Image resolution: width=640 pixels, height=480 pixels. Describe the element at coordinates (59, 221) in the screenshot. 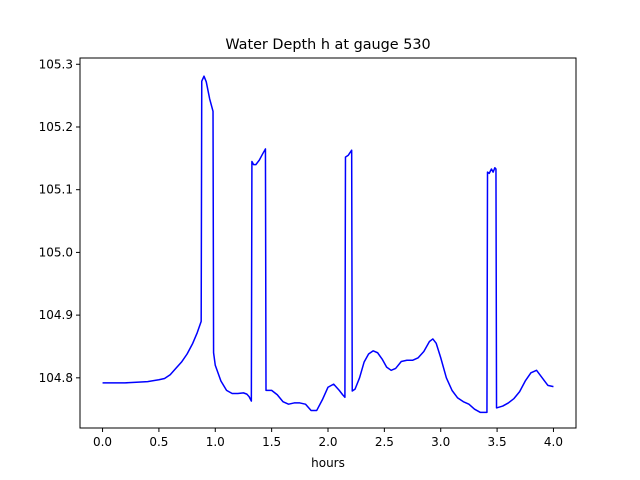

I see `y-axis: 104.8 104.9 105.0 105.1 105.2 105.3` at that location.